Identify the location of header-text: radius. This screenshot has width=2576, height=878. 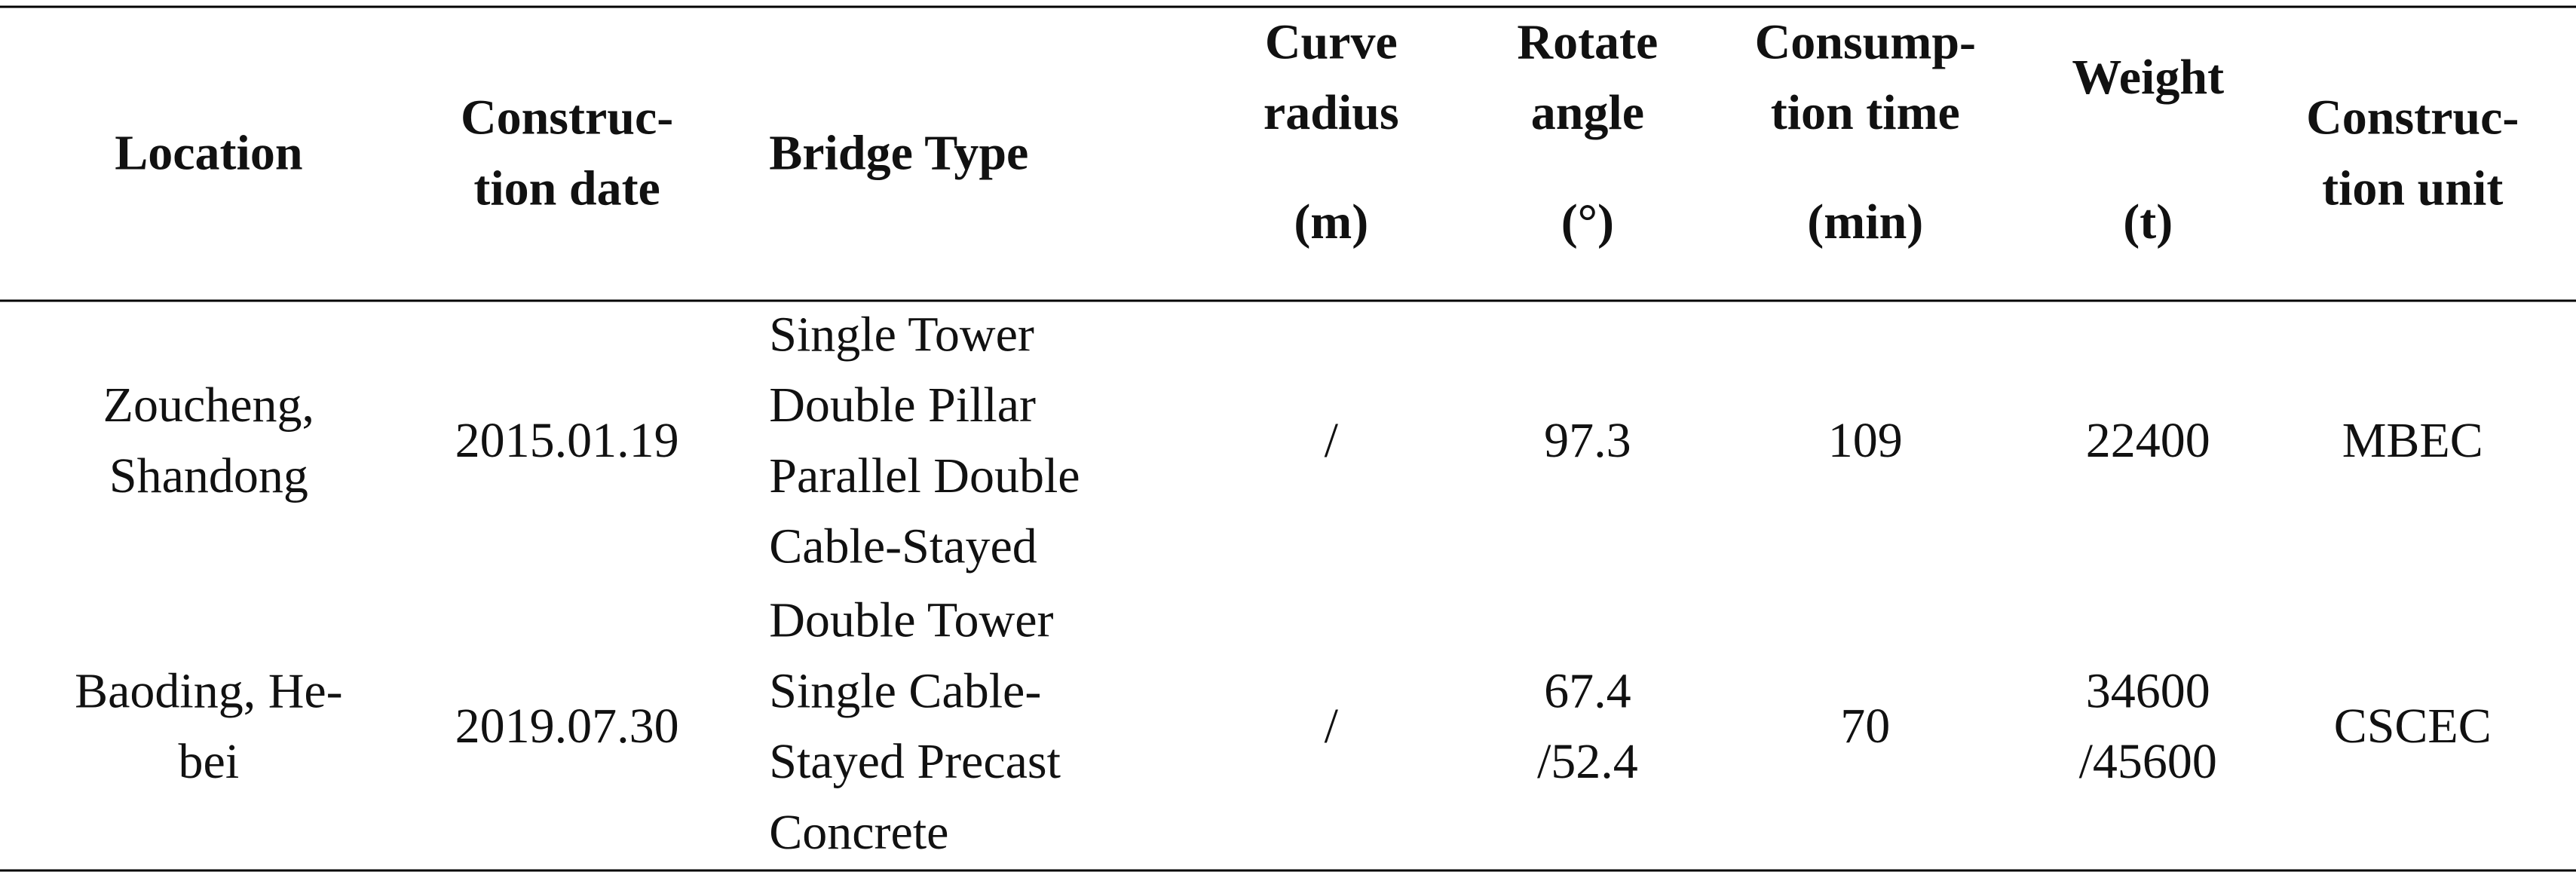
(1331, 112).